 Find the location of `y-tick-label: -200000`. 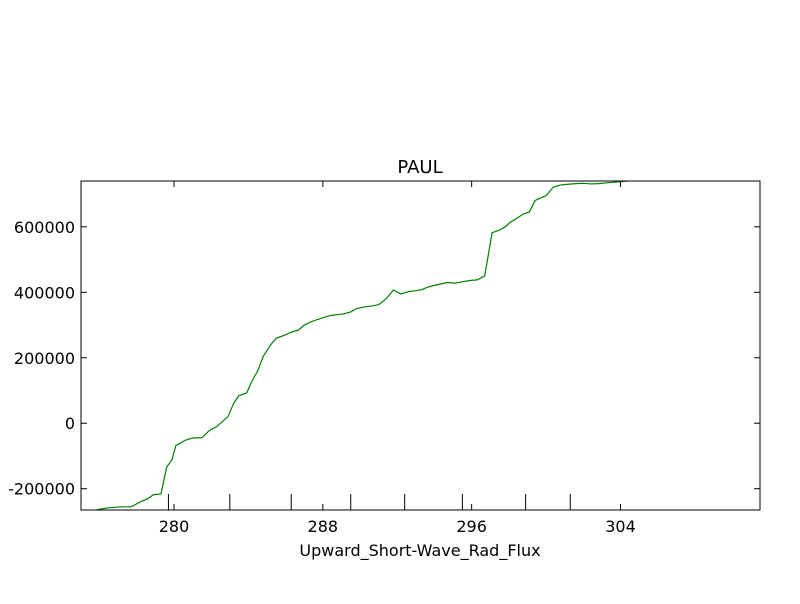

y-tick-label: -200000 is located at coordinates (41, 489).